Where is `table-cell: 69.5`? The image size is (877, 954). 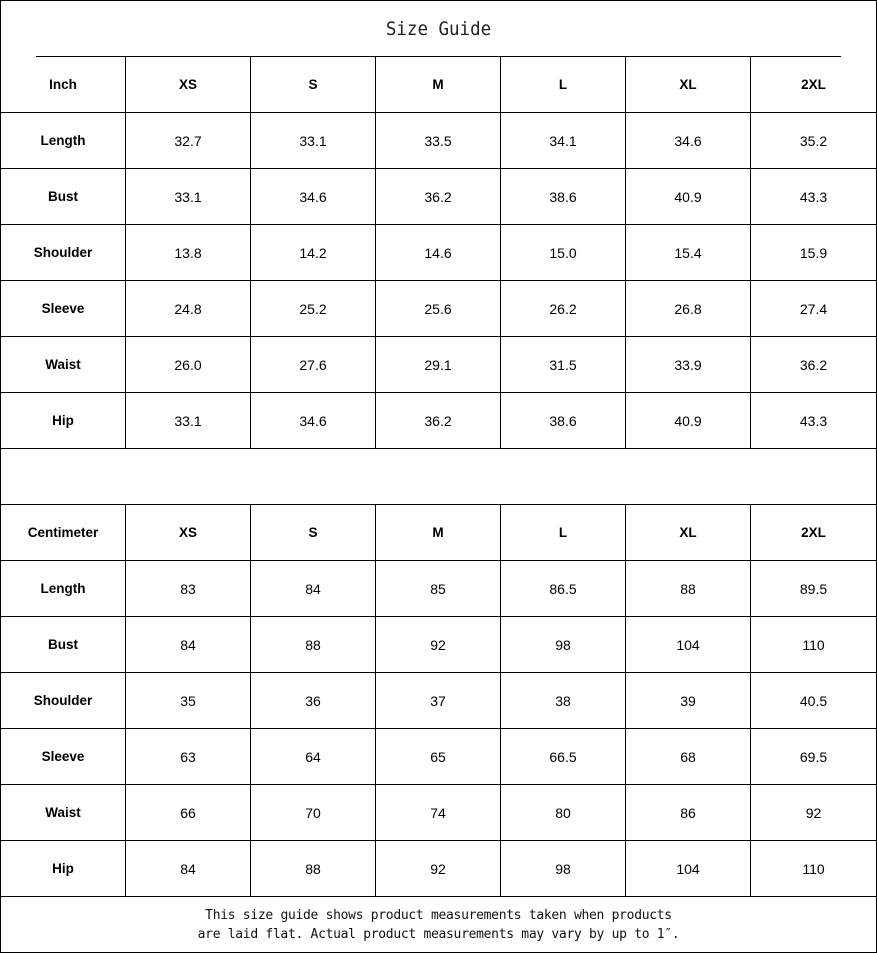
table-cell: 69.5 is located at coordinates (813, 756).